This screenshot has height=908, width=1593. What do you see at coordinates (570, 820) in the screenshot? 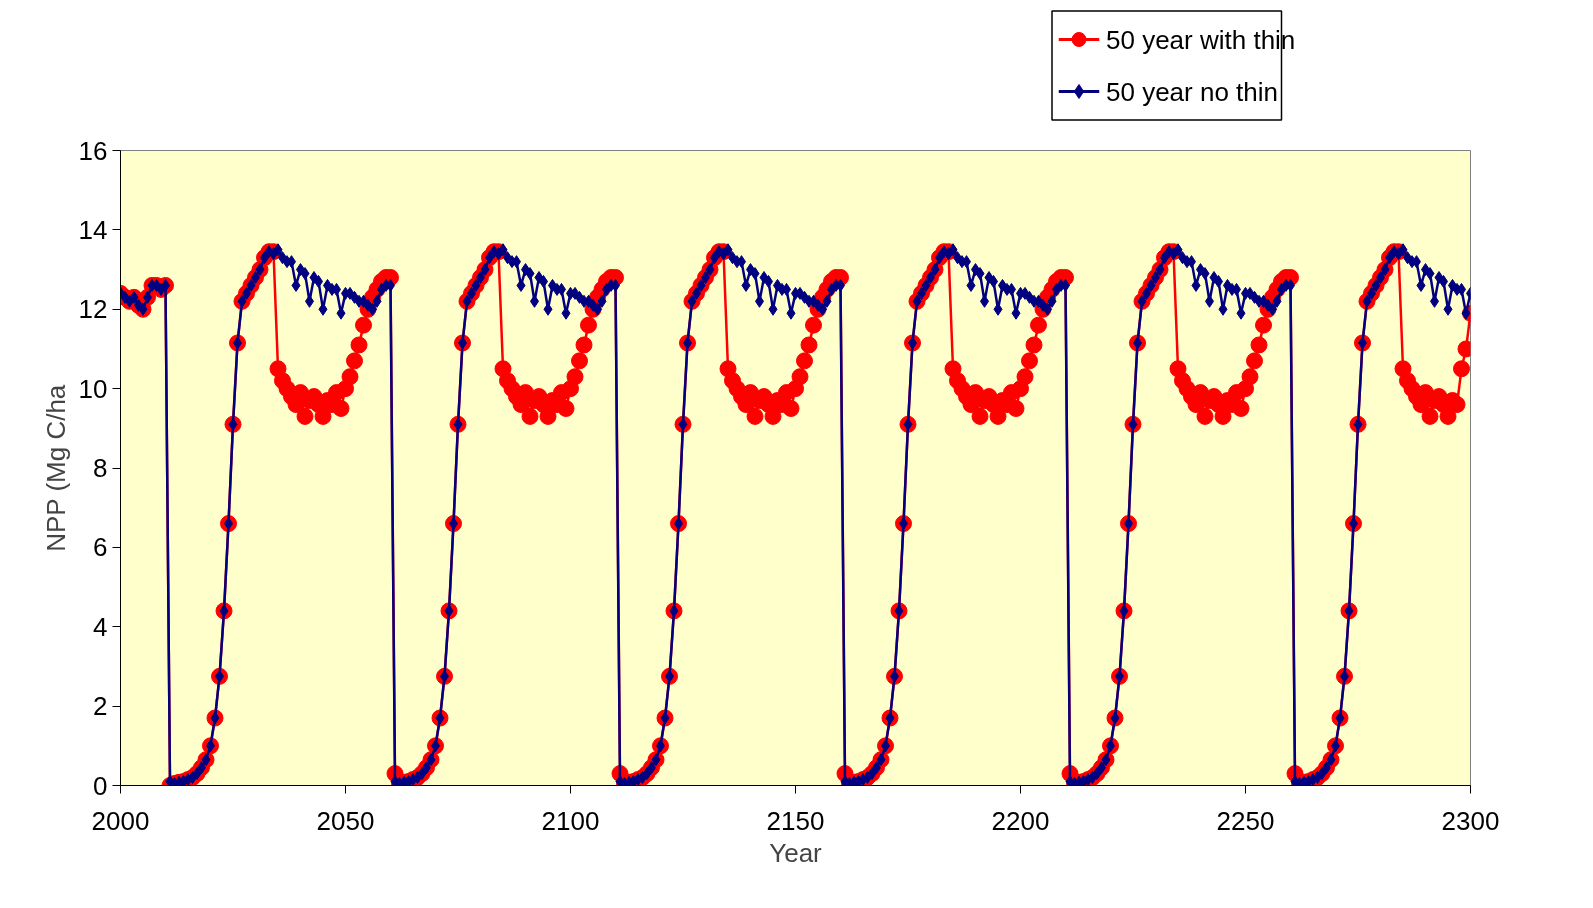
I see `x-tick-label: 2100` at bounding box center [570, 820].